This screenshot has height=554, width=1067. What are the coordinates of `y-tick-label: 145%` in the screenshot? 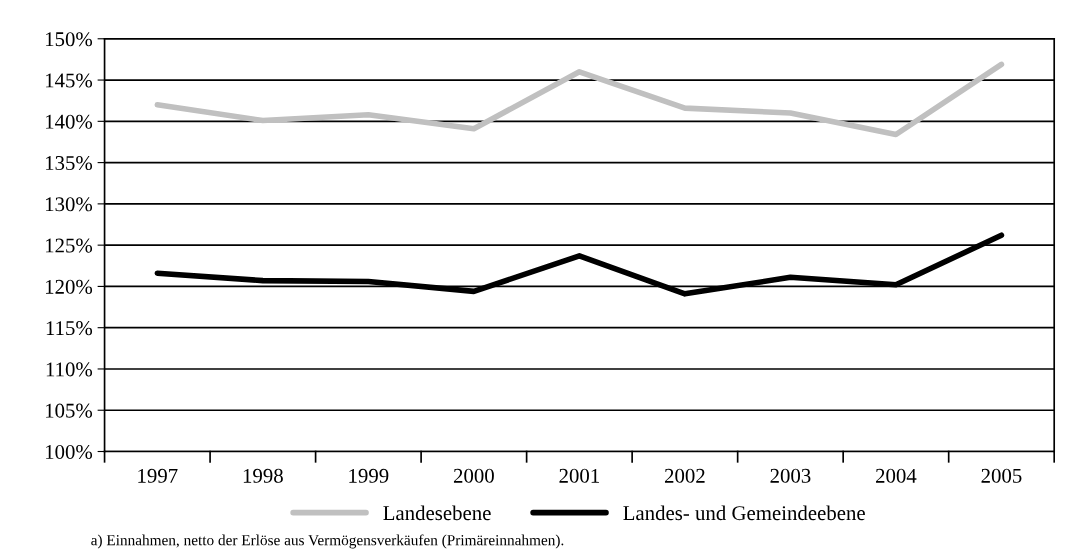 It's located at (69, 80).